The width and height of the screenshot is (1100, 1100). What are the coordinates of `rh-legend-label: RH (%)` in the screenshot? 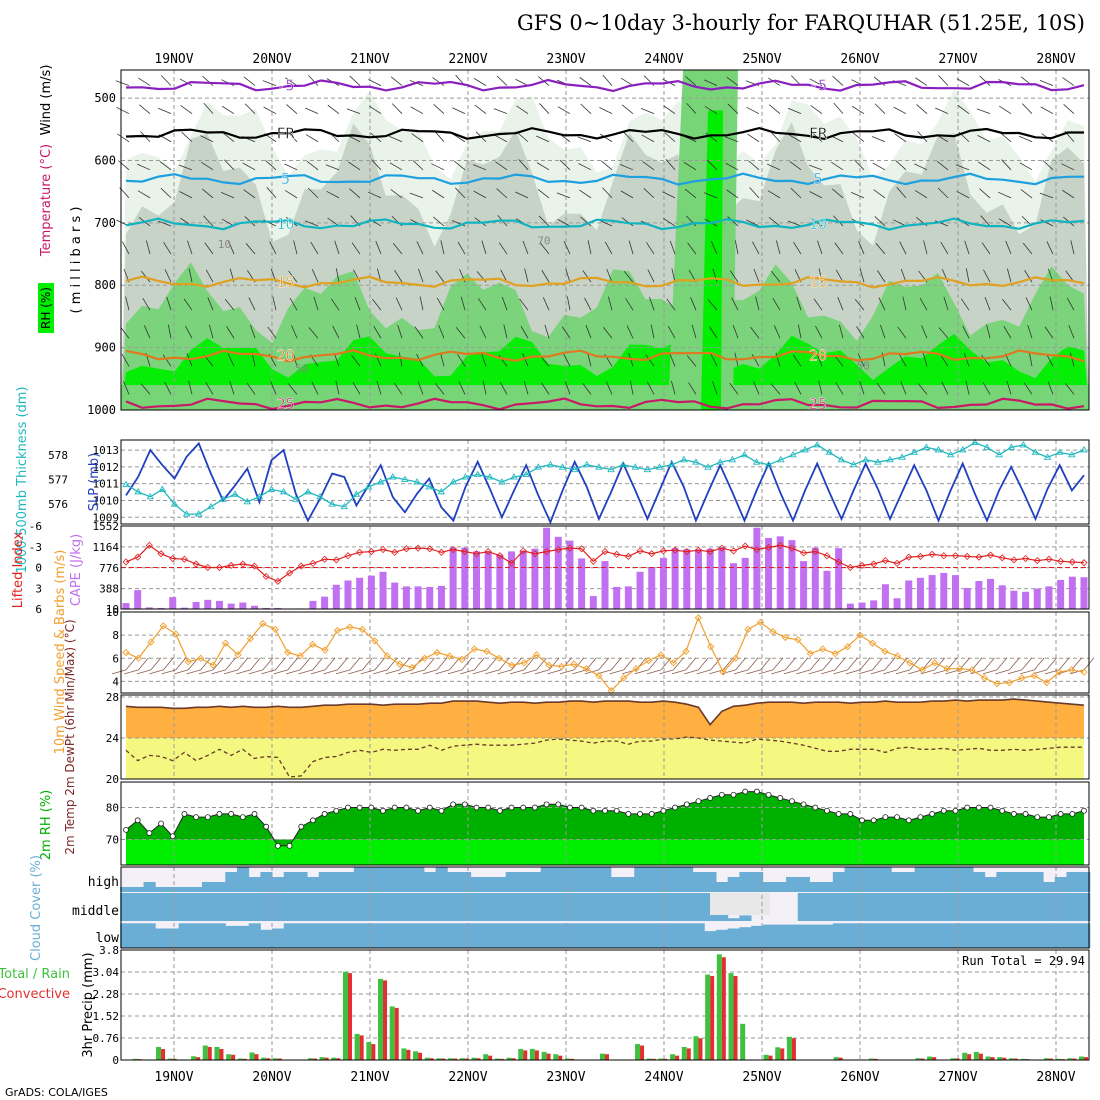 It's located at (46, 308).